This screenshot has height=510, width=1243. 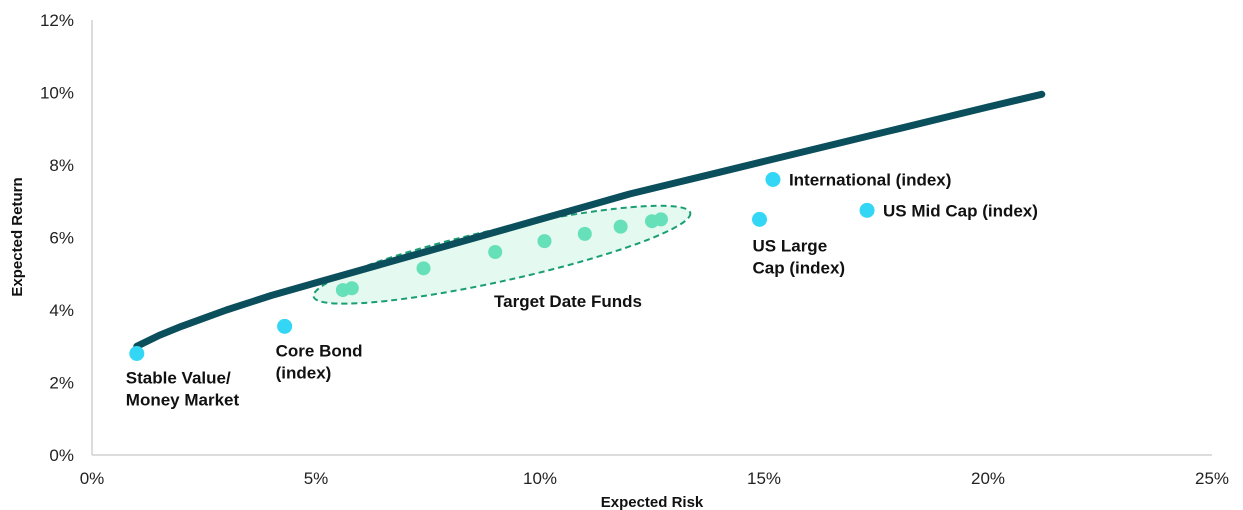 What do you see at coordinates (17, 236) in the screenshot?
I see `y-axis-title: Expected Return` at bounding box center [17, 236].